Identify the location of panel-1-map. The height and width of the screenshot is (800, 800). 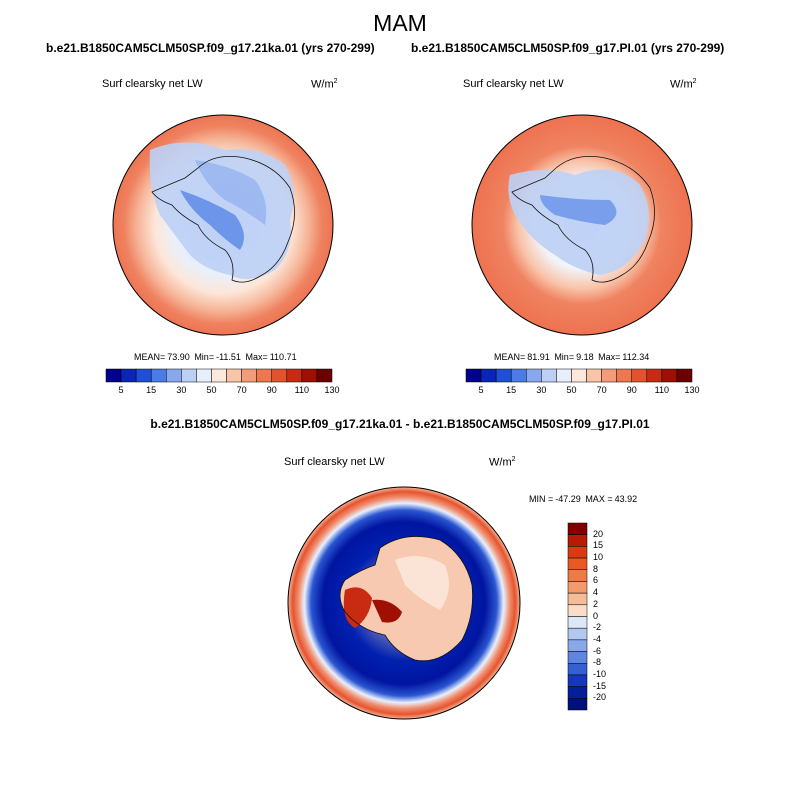
(223, 225).